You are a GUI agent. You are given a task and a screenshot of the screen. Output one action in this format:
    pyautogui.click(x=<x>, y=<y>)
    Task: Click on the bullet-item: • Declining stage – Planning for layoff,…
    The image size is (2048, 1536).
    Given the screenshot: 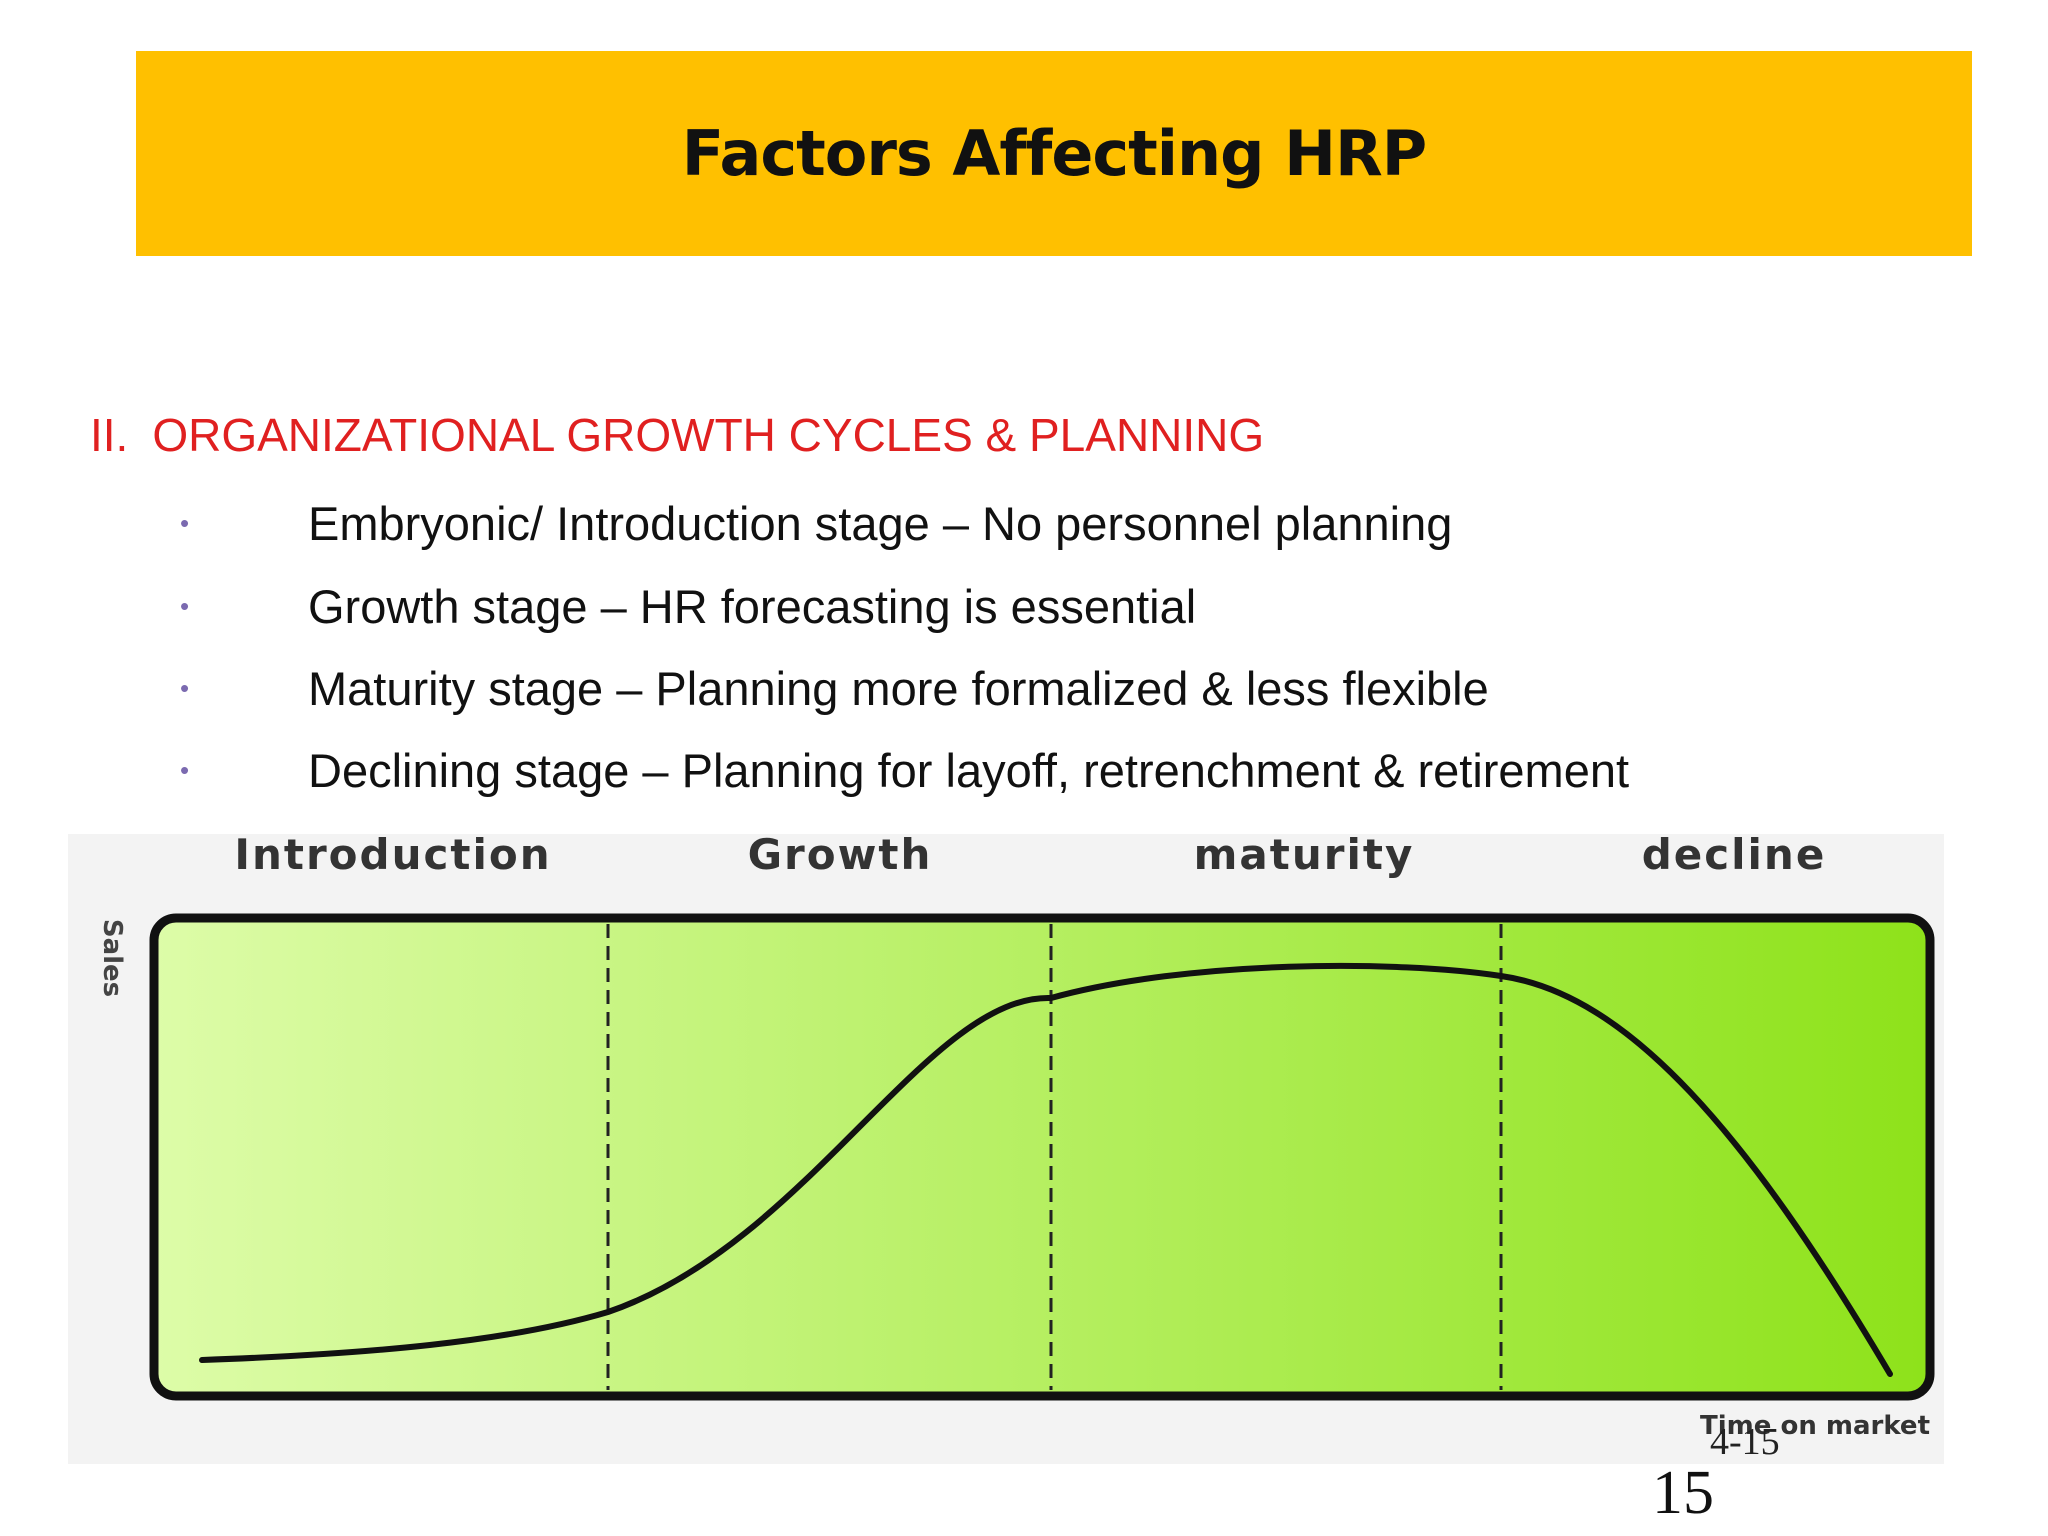 What is the action you would take?
    pyautogui.click(x=904, y=770)
    